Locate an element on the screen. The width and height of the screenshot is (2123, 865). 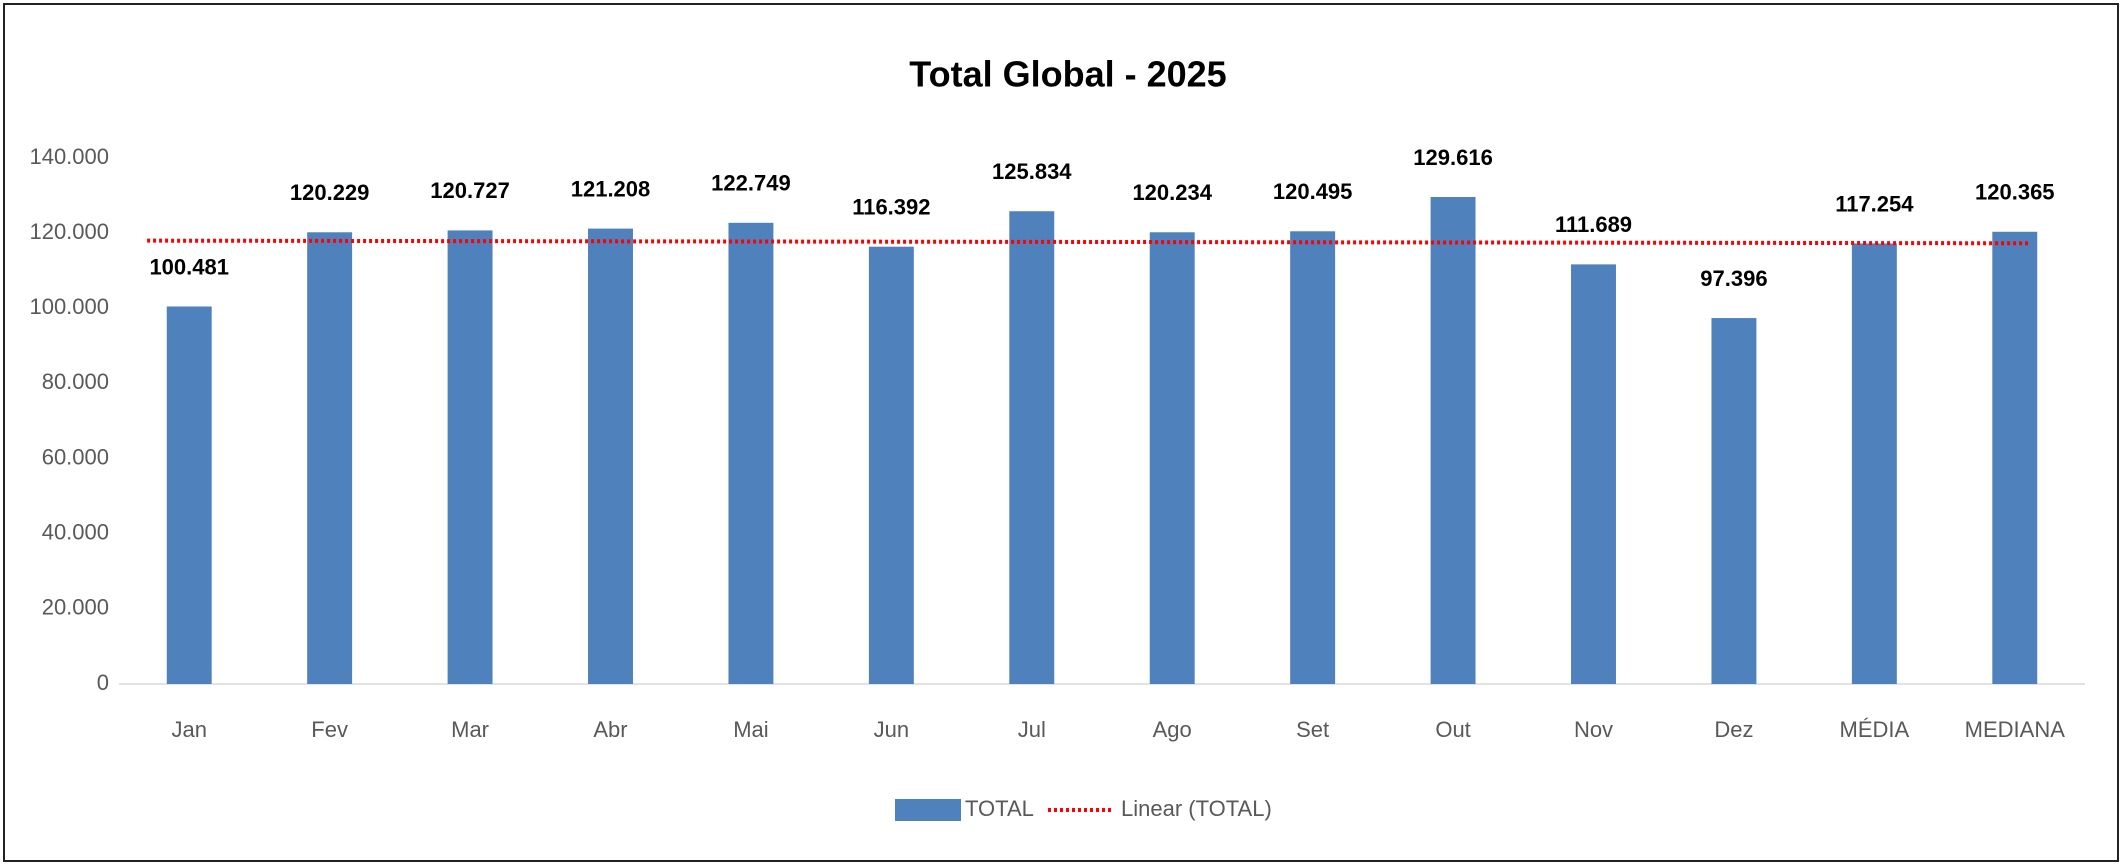
x-tick-label: Out is located at coordinates (1452, 729).